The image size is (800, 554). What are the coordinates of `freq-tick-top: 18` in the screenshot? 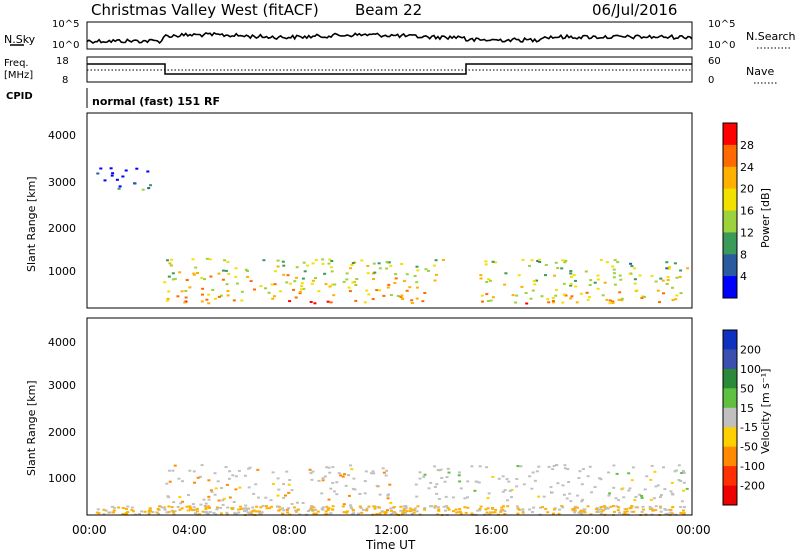 It's located at (62, 61).